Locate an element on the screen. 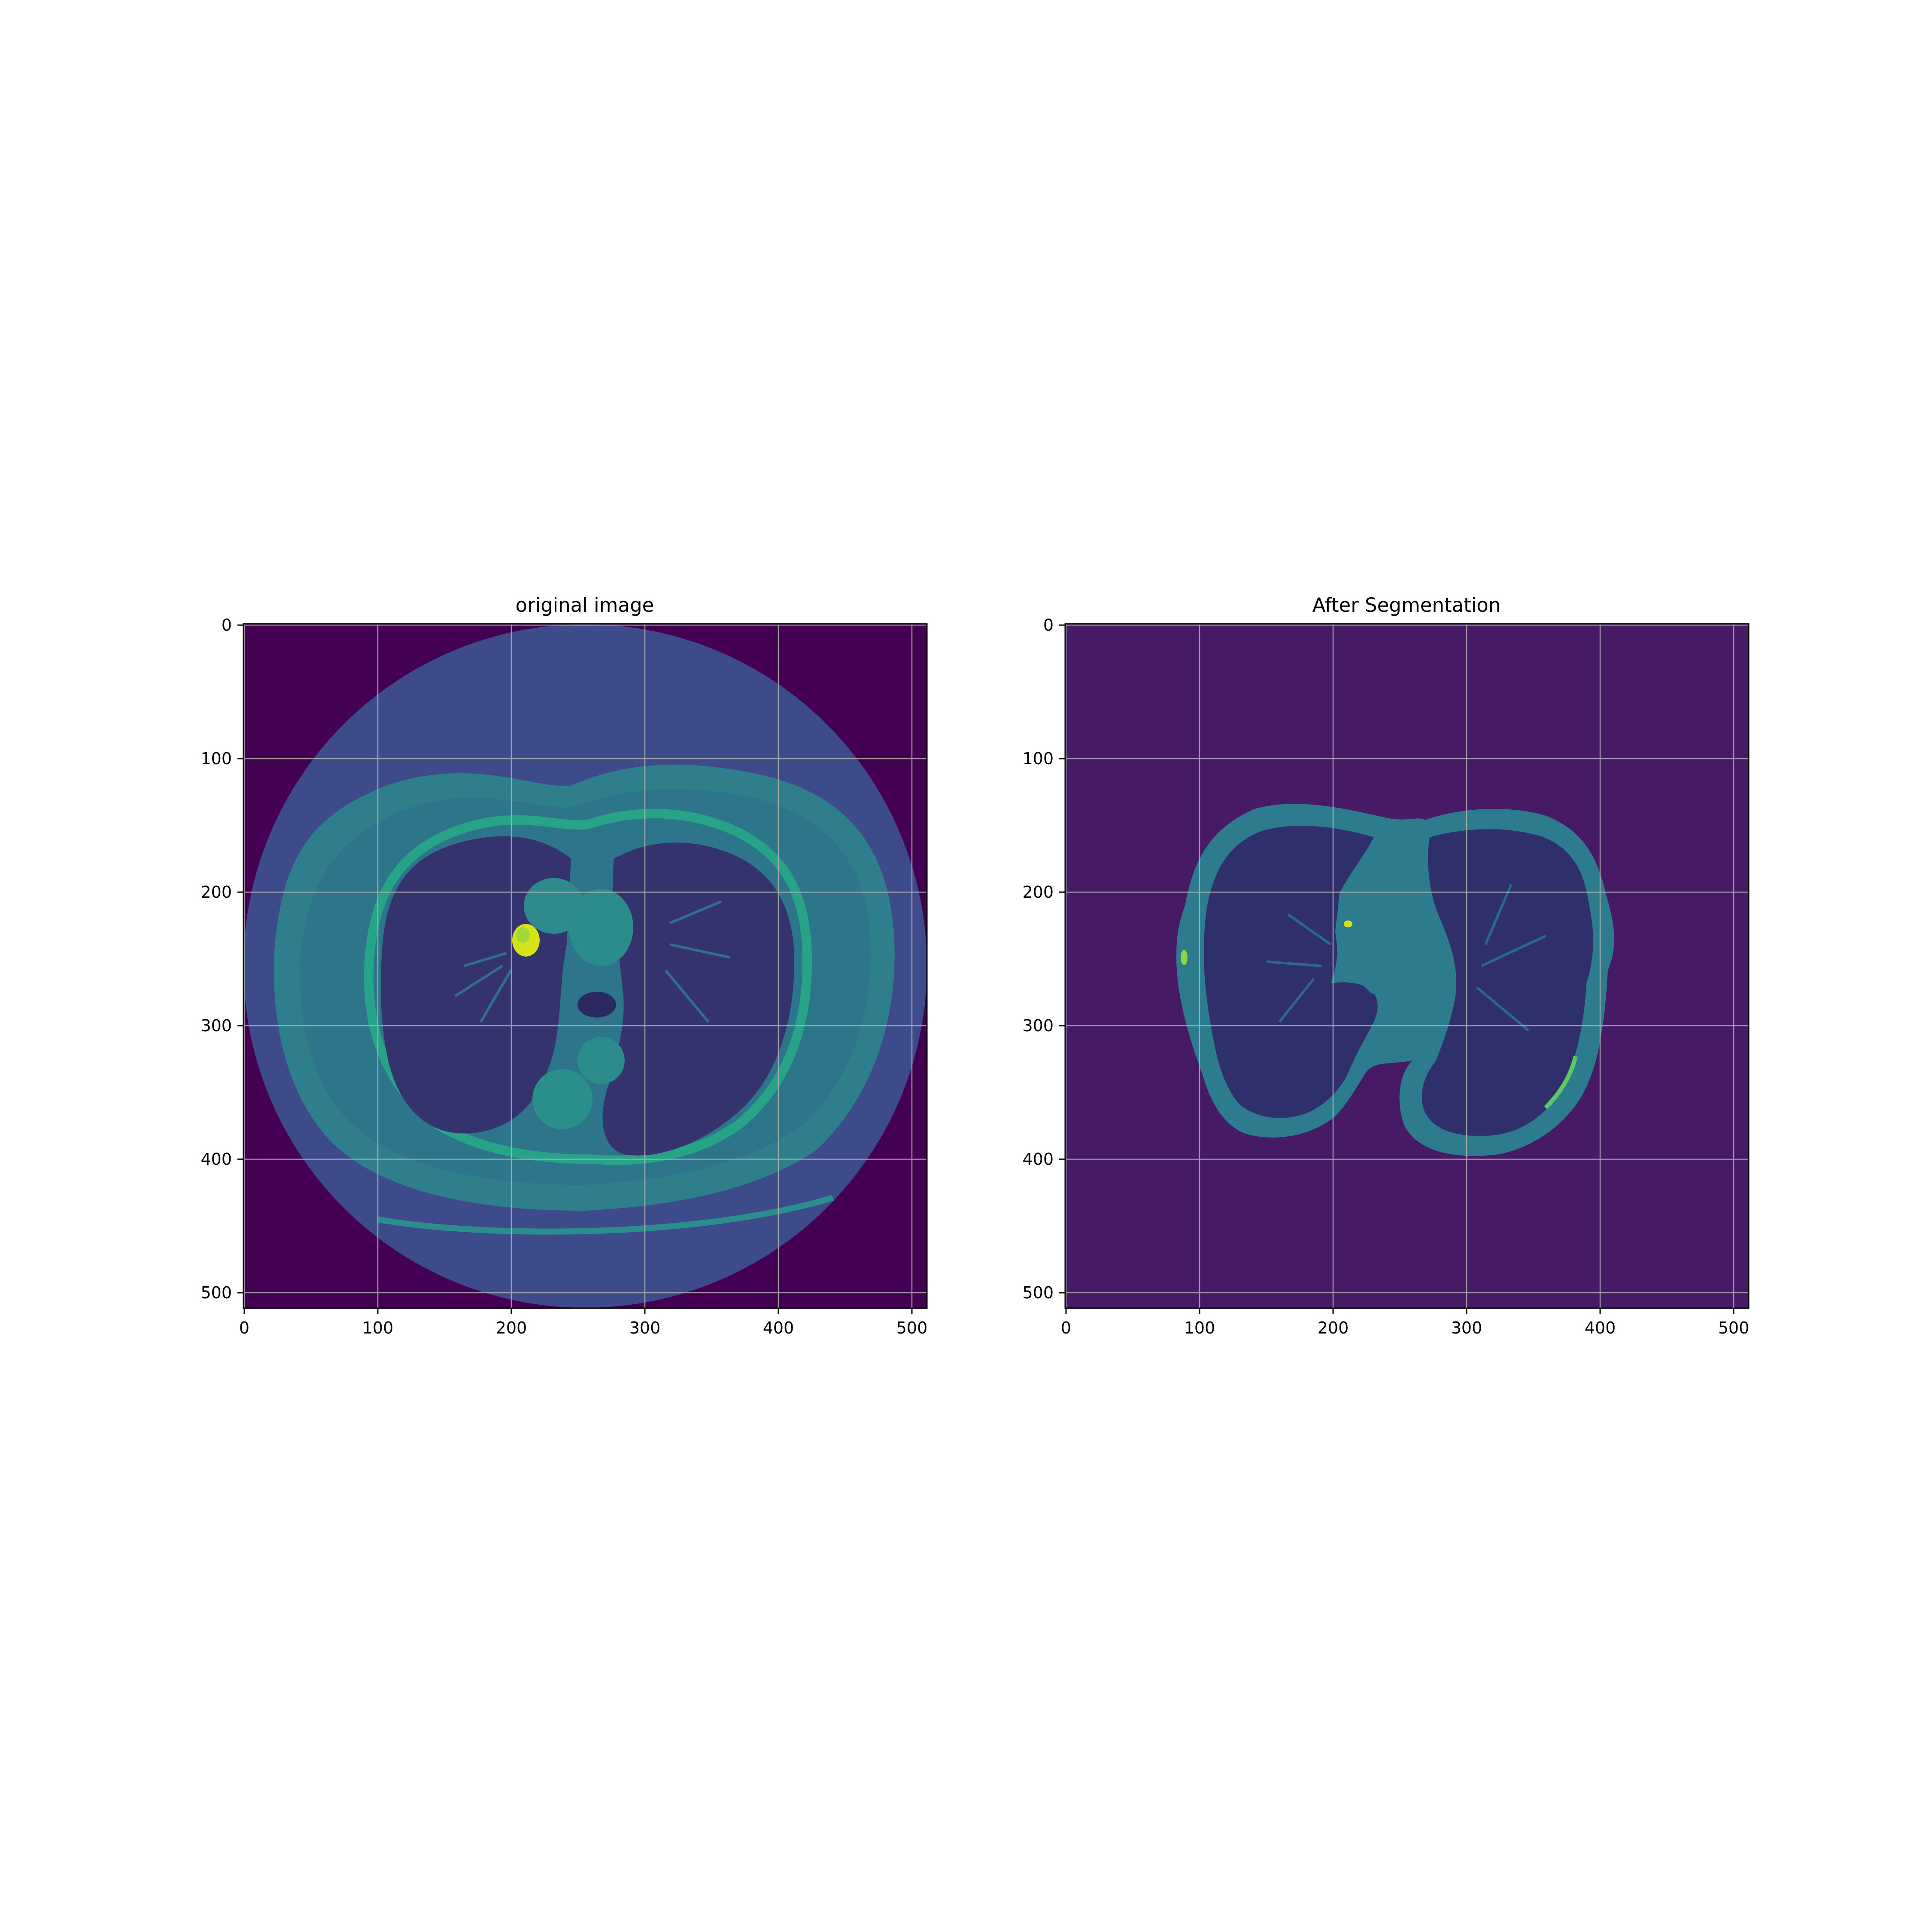 The image size is (1932, 1932). trachea is located at coordinates (596, 1005).